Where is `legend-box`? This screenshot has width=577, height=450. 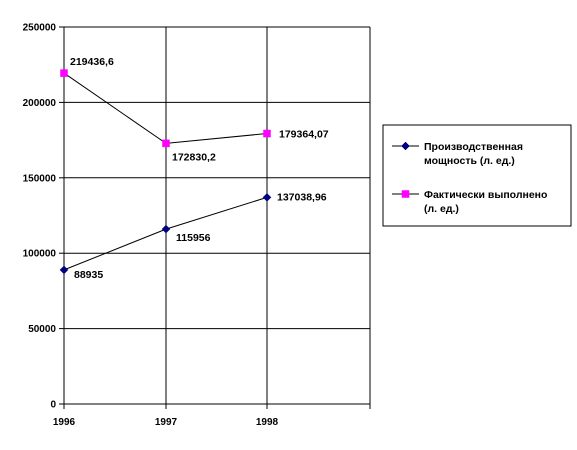 legend-box is located at coordinates (477, 175).